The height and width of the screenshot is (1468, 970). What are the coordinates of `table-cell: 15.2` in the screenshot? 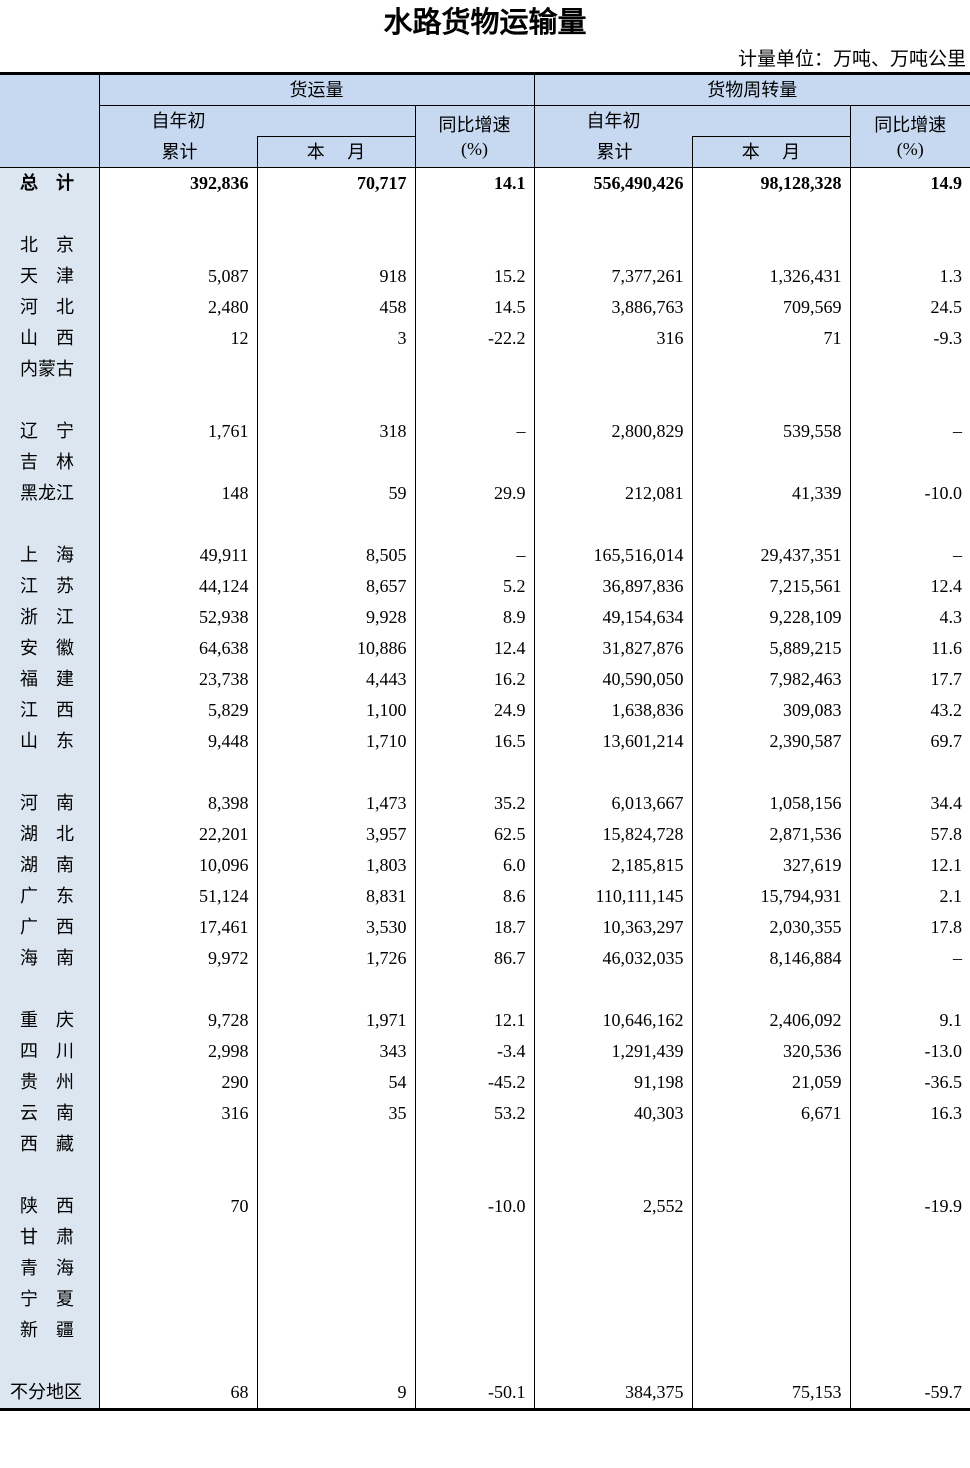 It's located at (474, 276).